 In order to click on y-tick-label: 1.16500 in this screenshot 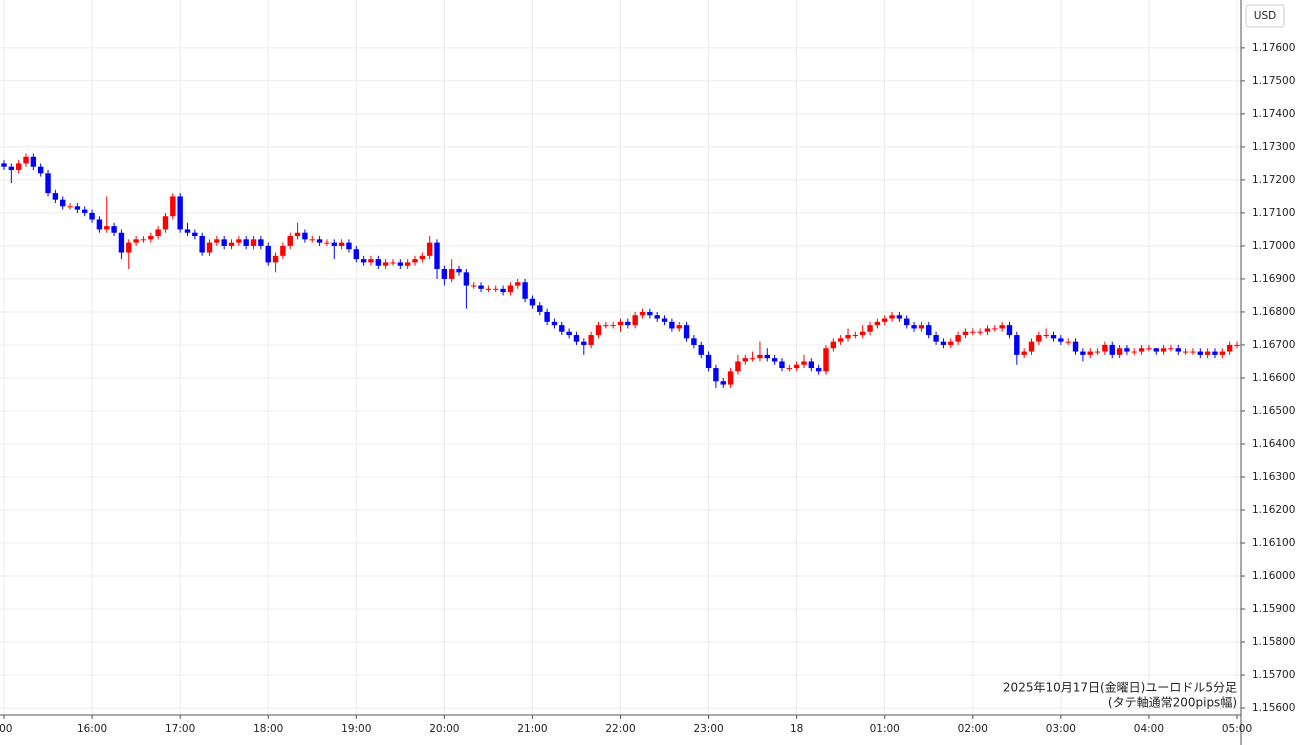, I will do `click(1273, 411)`.